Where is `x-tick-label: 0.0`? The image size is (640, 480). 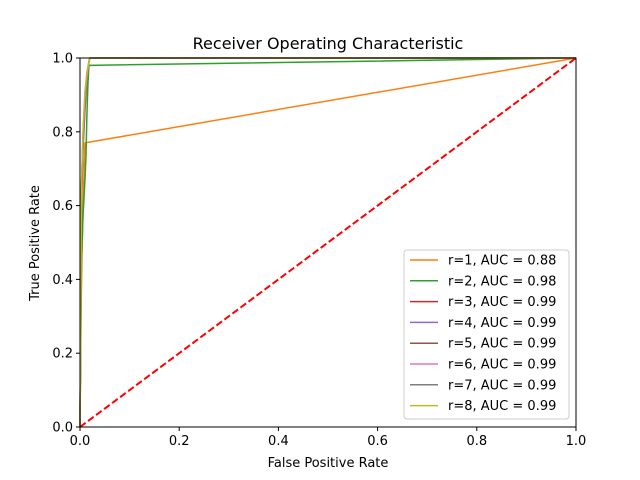
x-tick-label: 0.0 is located at coordinates (80, 441).